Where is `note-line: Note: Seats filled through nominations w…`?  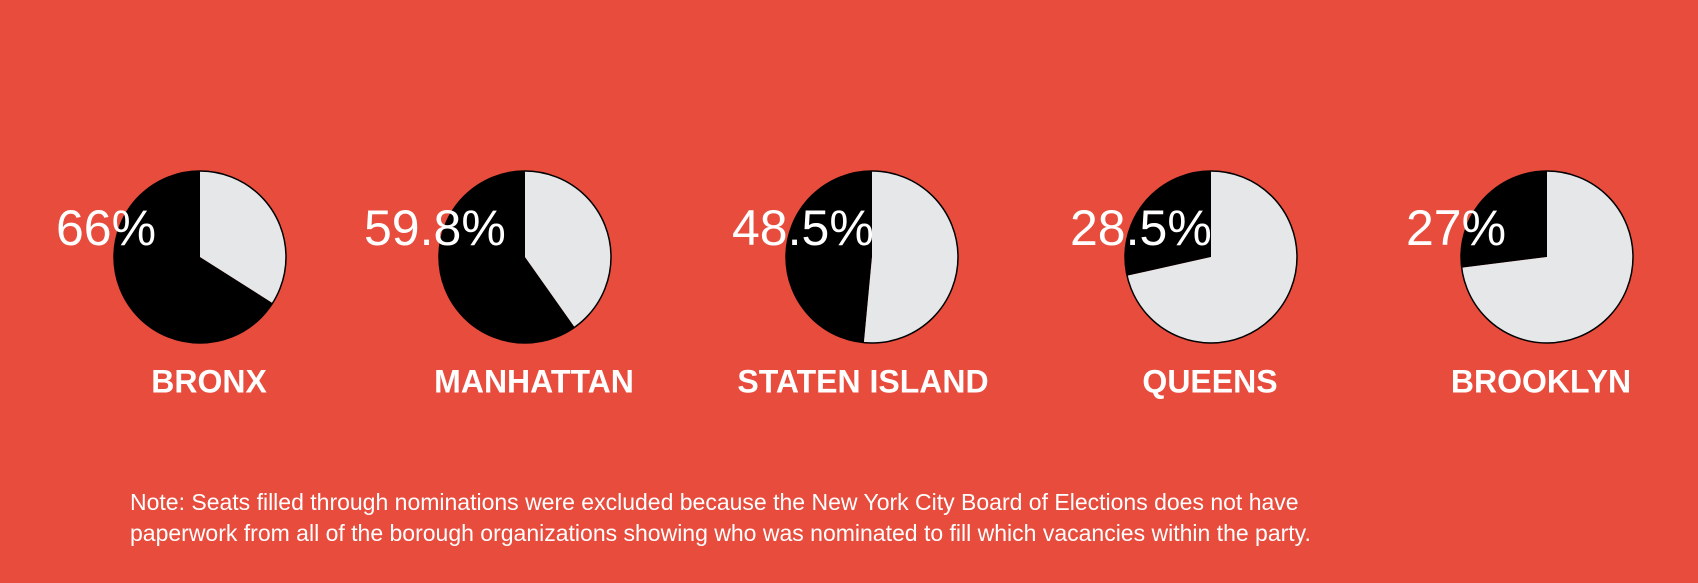
note-line: Note: Seats filled through nominations w… is located at coordinates (714, 502).